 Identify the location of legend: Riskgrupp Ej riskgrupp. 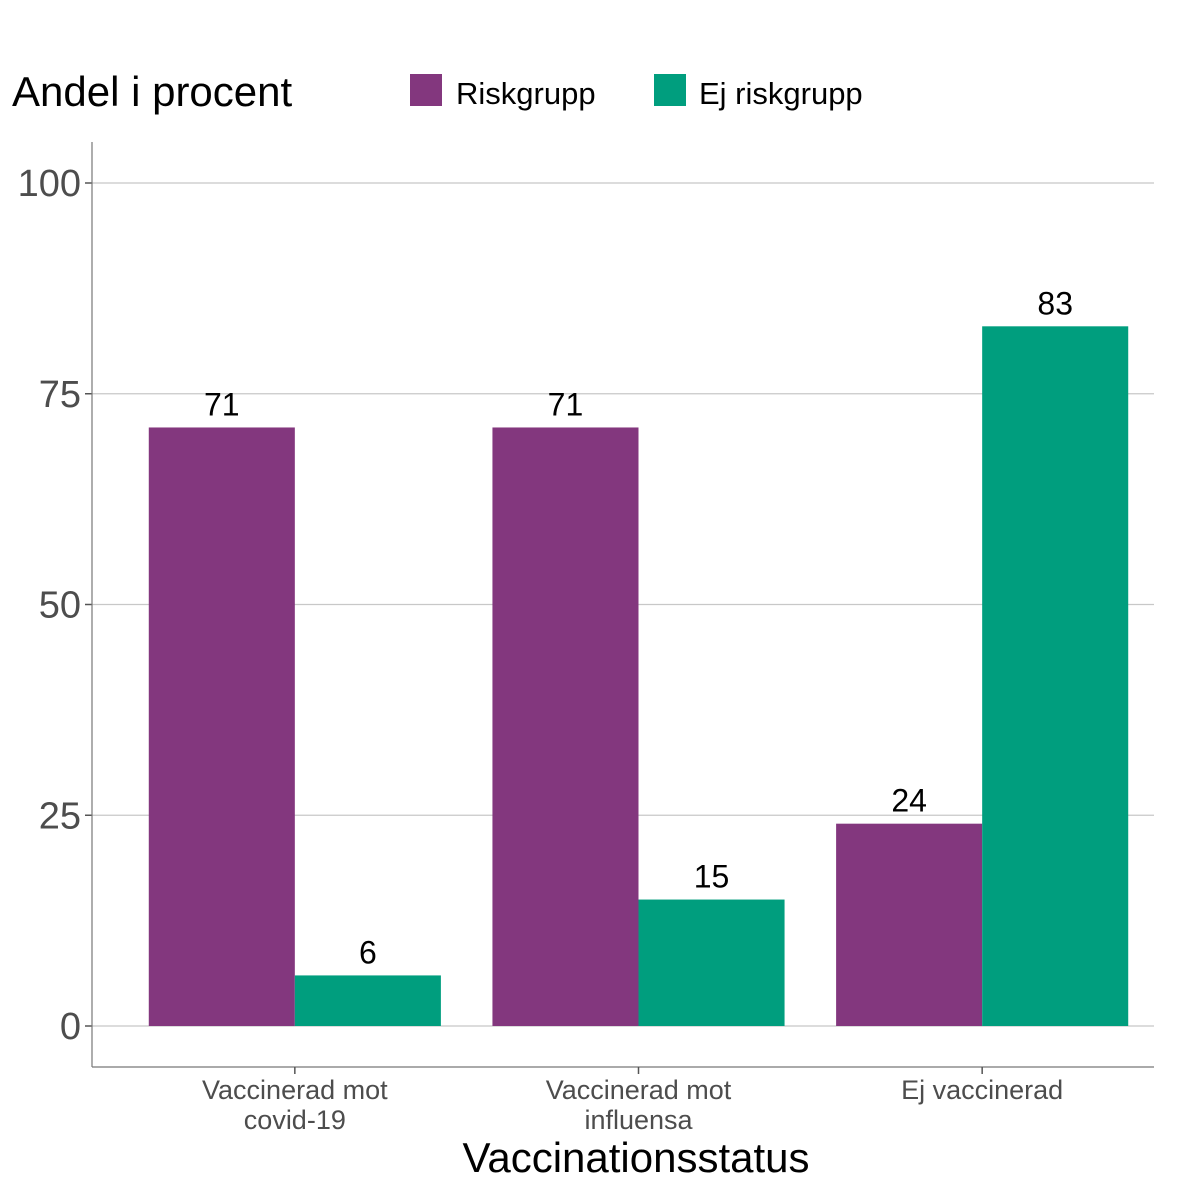
(636, 92).